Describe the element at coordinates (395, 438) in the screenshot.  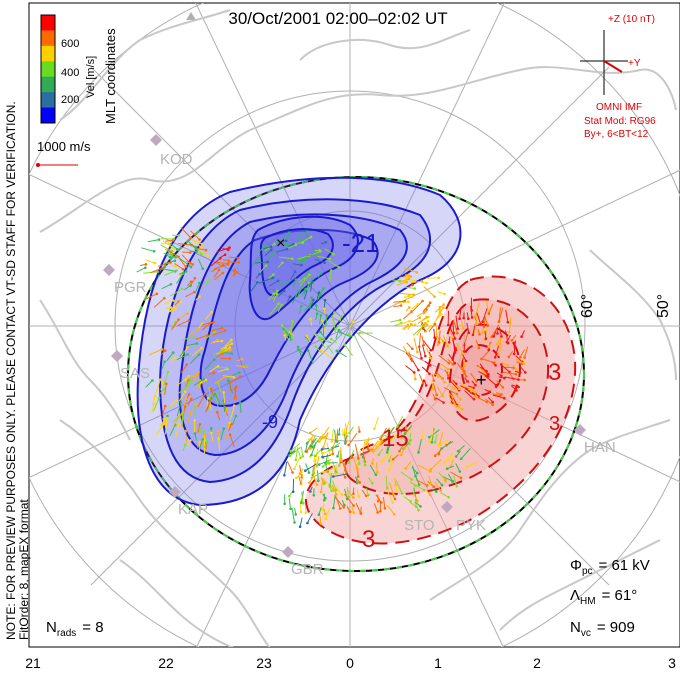
I see `contour-label-pos-15: 15` at that location.